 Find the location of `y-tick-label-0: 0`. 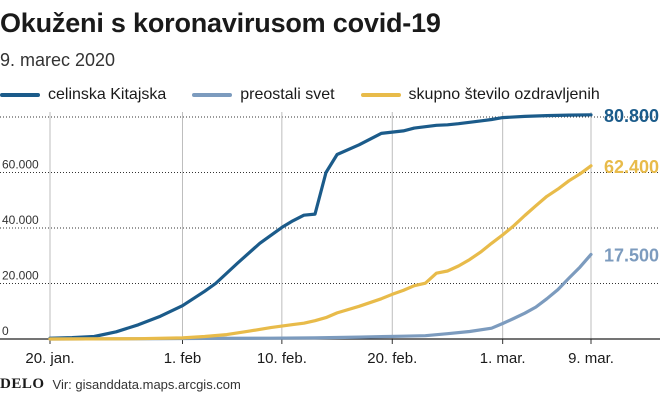

y-tick-label-0: 0 is located at coordinates (5, 331).